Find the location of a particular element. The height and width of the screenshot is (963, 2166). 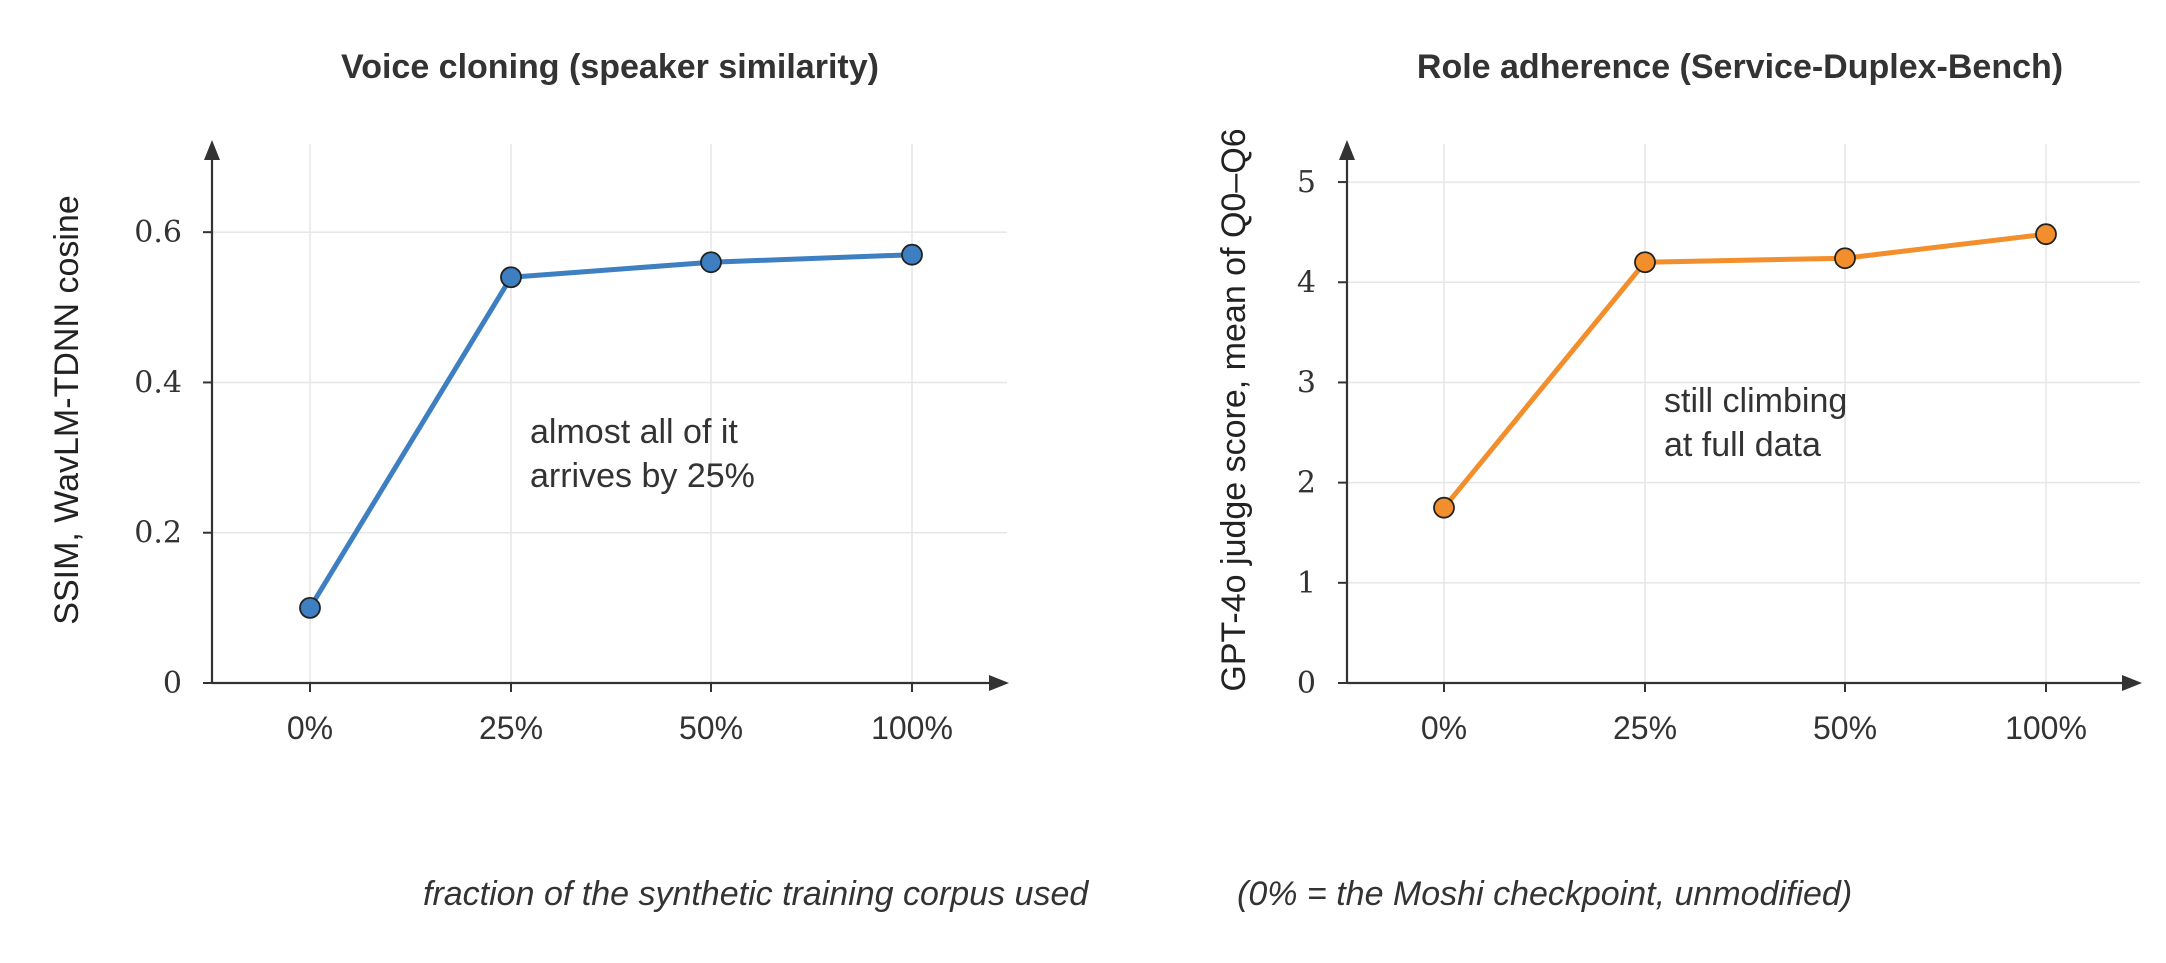

chart-title: Voice cloning (speaker similarity) is located at coordinates (610, 67).